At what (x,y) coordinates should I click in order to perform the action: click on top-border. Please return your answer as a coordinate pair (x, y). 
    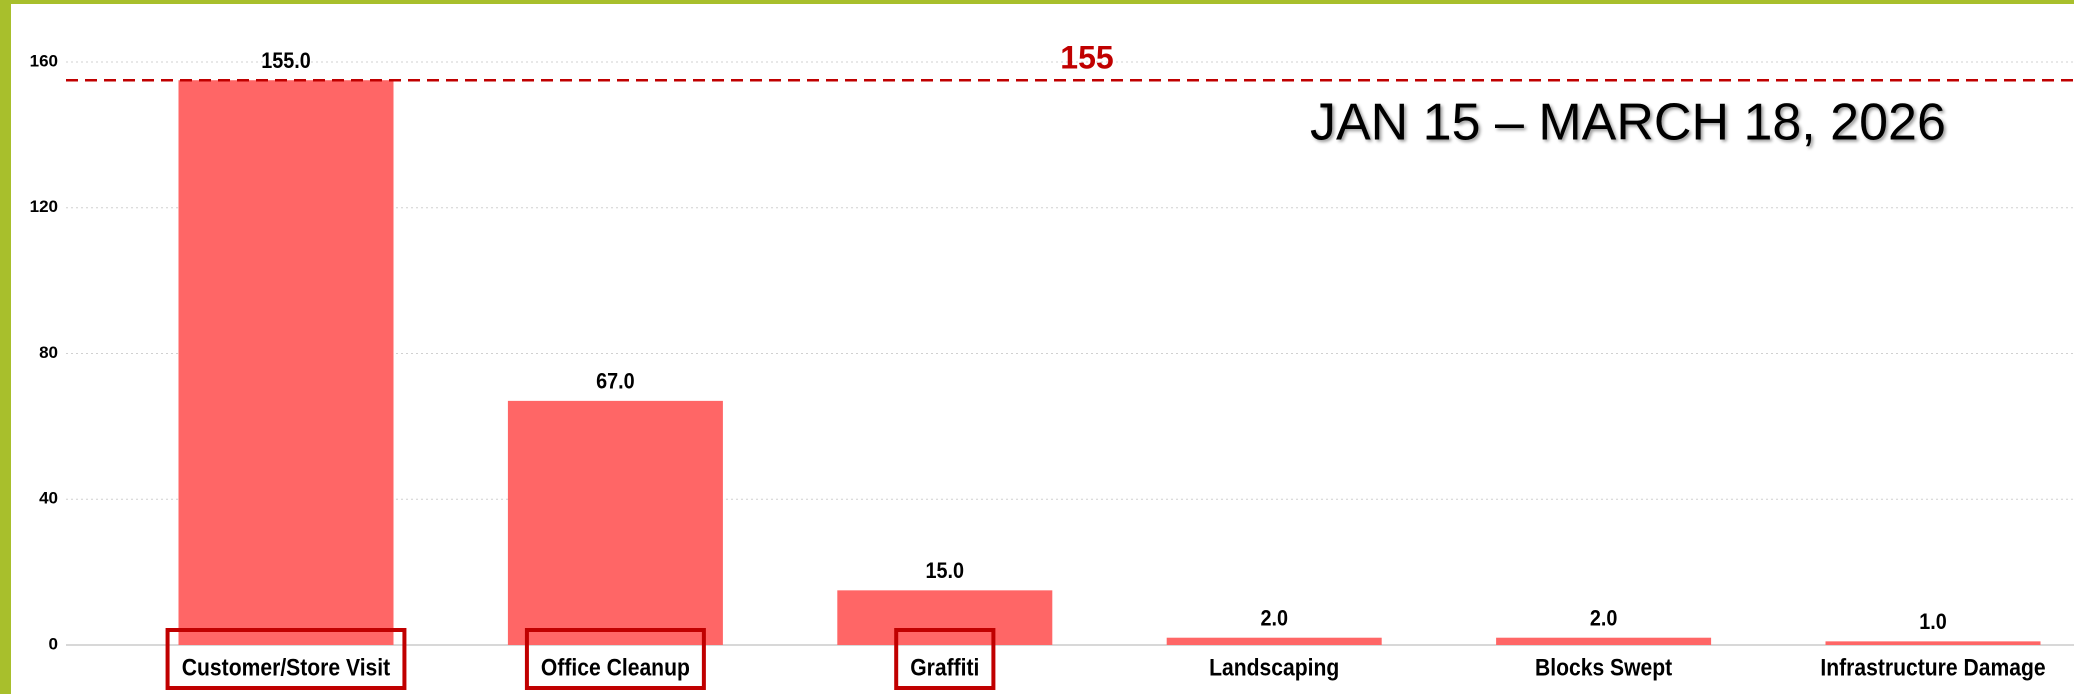
    Looking at the image, I should click on (1037, 2).